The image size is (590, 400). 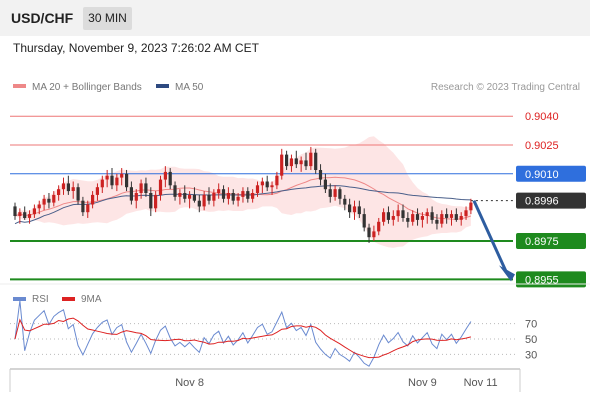 I want to click on top-bar: USD/CHF 30 MIN, so click(x=295, y=18).